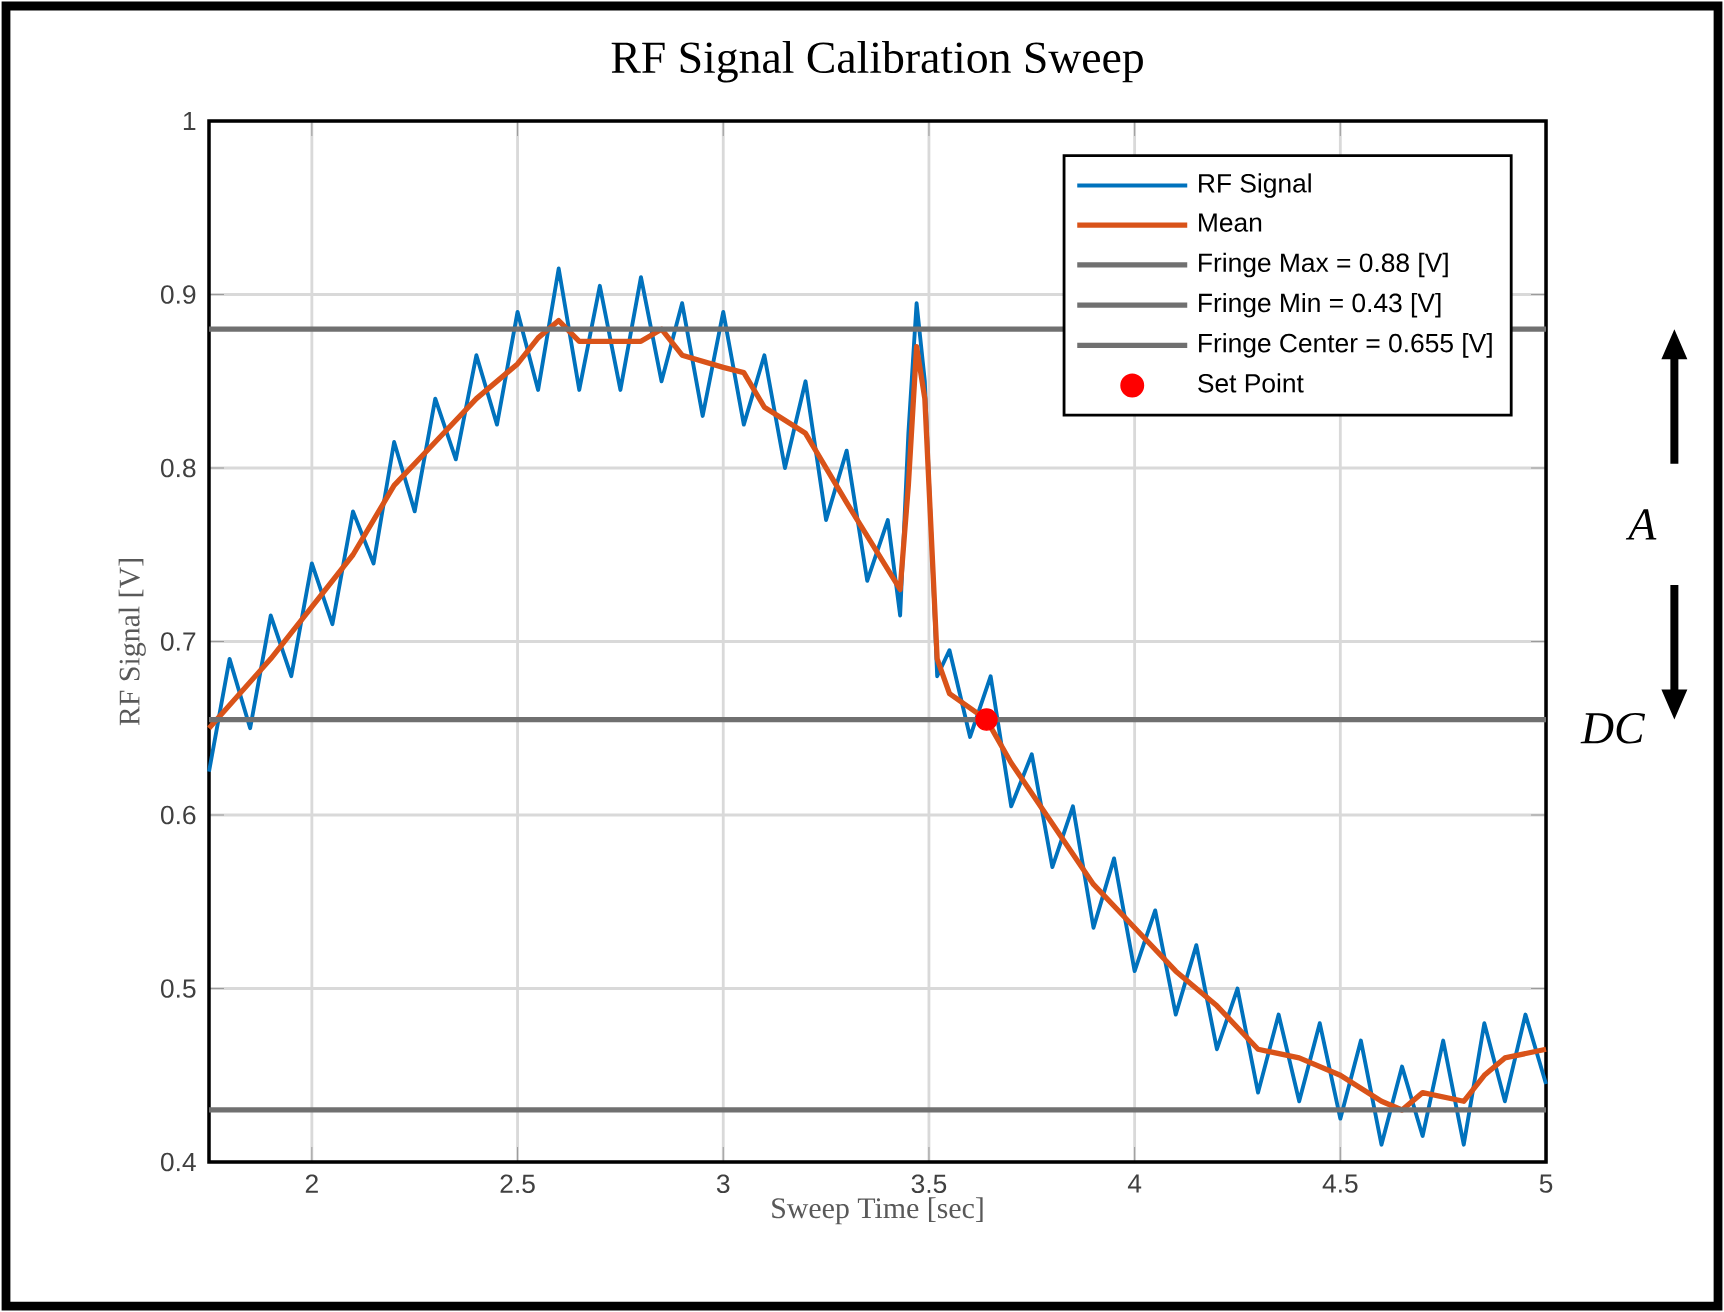 The image size is (1724, 1312). Describe the element at coordinates (1641, 524) in the screenshot. I see `text: A` at that location.